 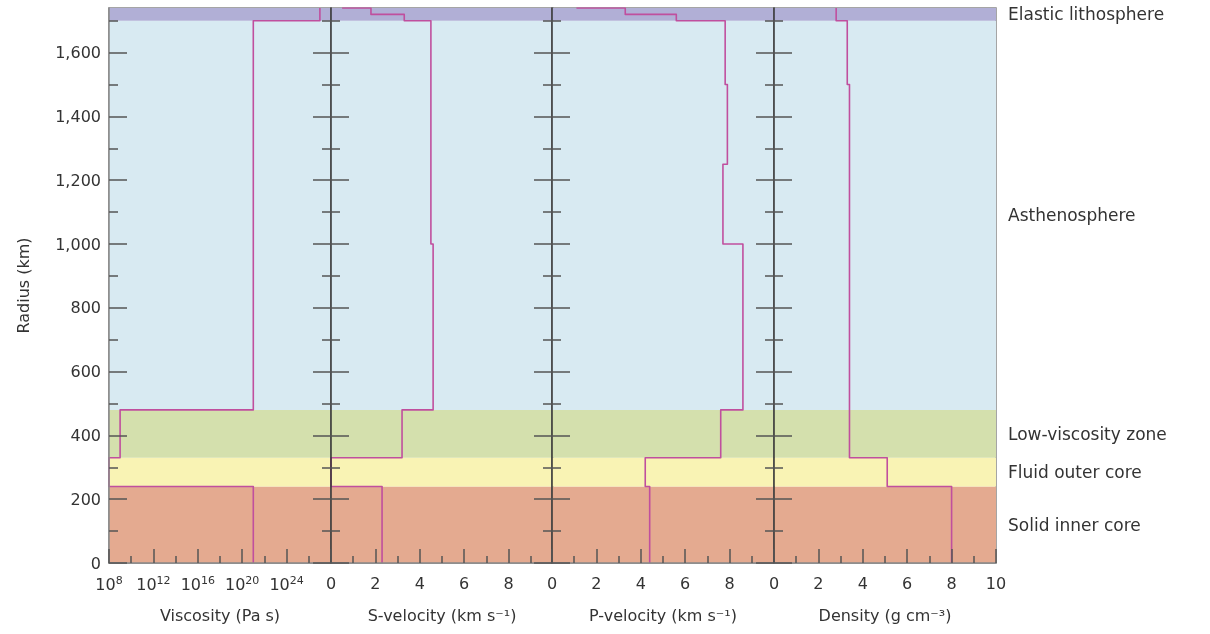 What do you see at coordinates (663, 615) in the screenshot?
I see `x-axis-title: P-velocity (km s⁻¹)` at bounding box center [663, 615].